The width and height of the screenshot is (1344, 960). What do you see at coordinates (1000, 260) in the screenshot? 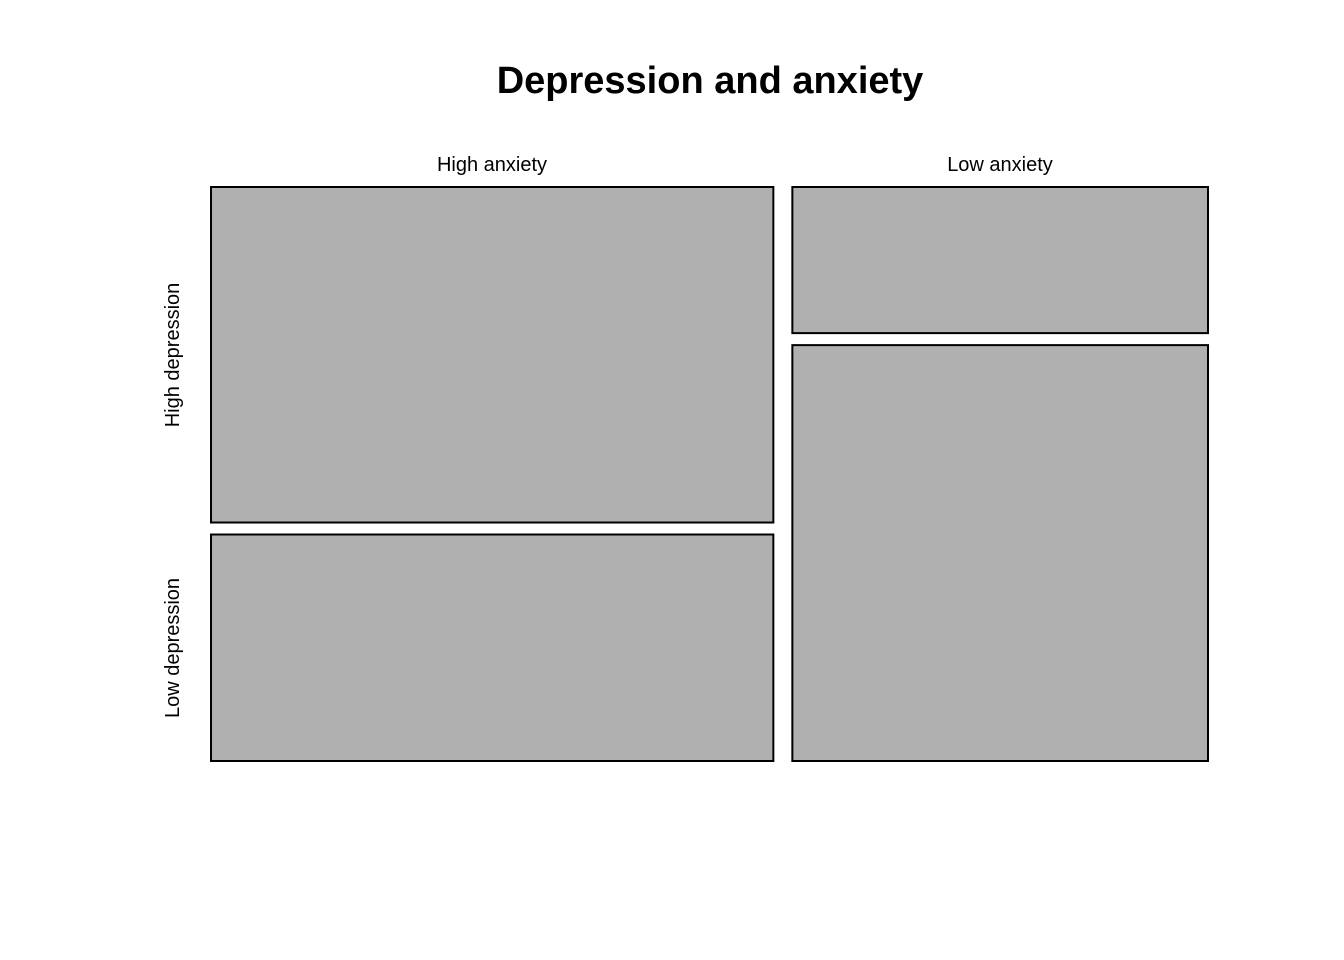
I see `tile-low-anxiety-high-depression` at bounding box center [1000, 260].